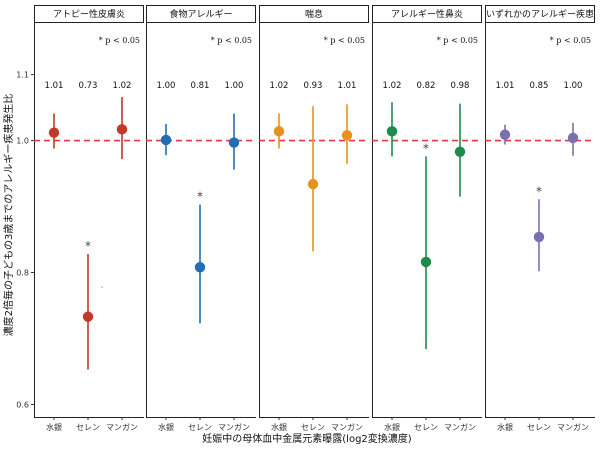 This screenshot has height=454, width=600. I want to click on estimate-label: 0.98, so click(460, 86).